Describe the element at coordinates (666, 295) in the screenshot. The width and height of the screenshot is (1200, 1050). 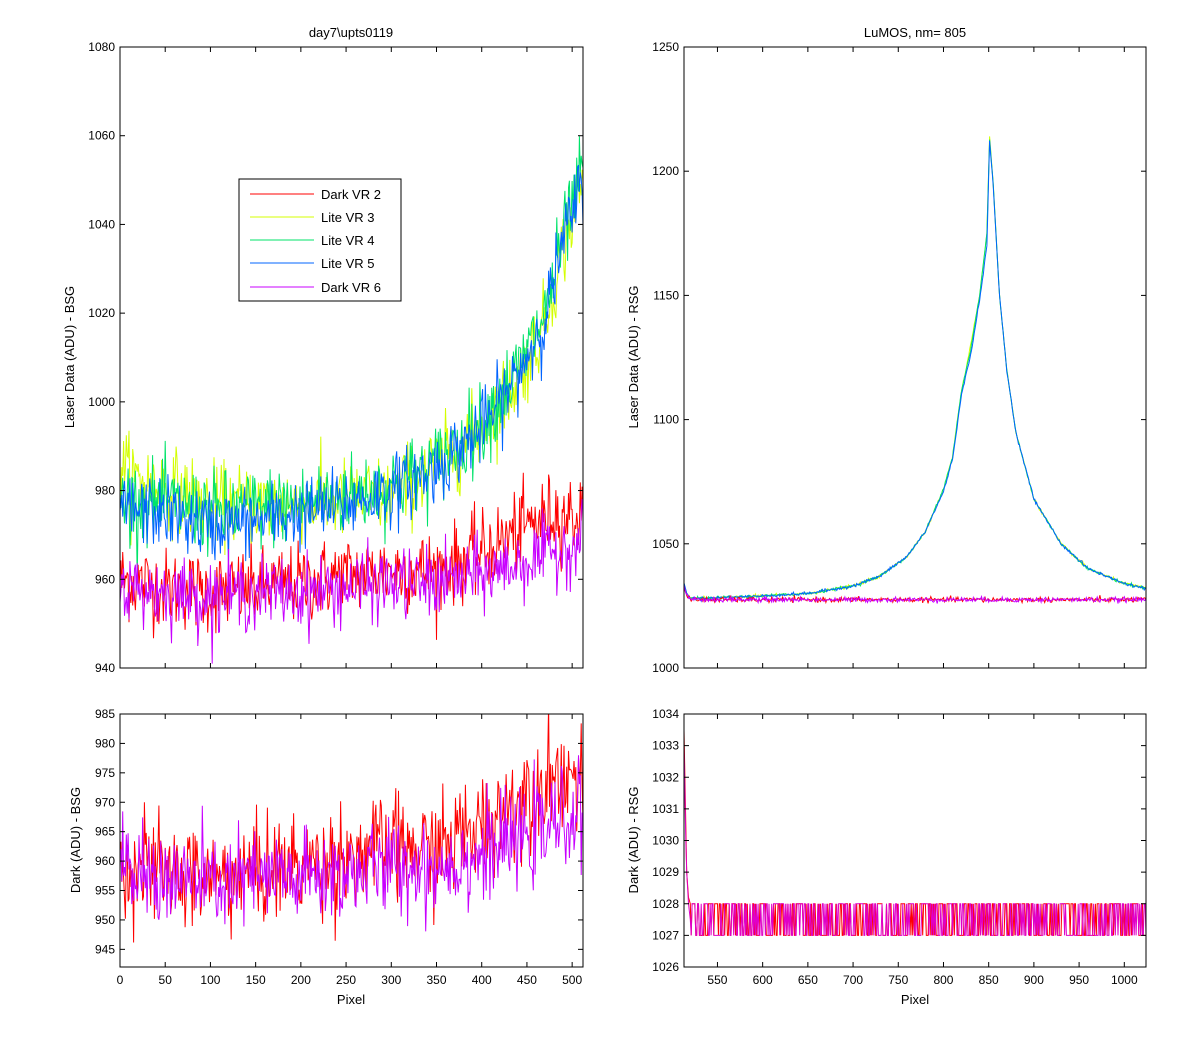
I see `y-tick-label: 1150` at that location.